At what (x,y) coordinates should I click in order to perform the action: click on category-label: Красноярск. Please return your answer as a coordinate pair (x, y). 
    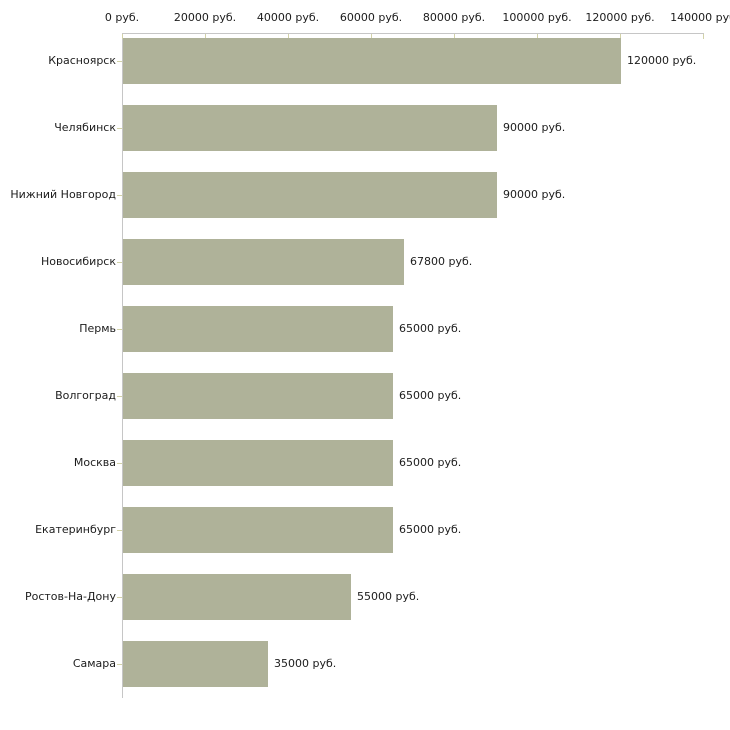
    Looking at the image, I should click on (82, 60).